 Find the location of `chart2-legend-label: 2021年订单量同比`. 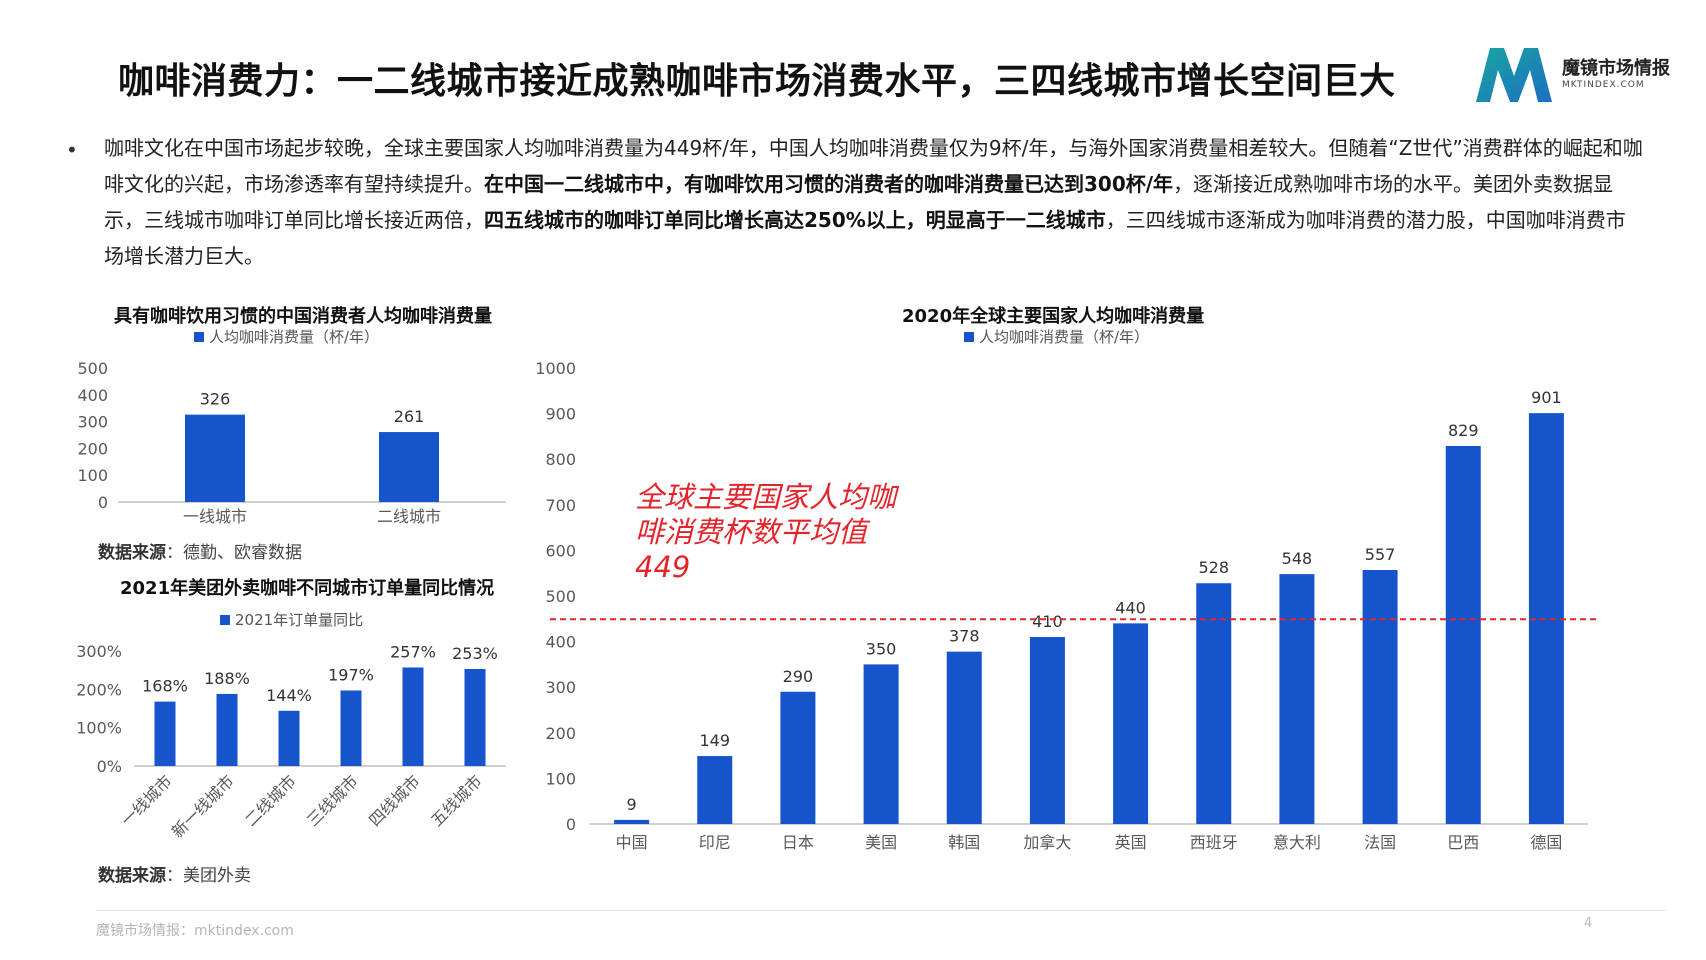

chart2-legend-label: 2021年订单量同比 is located at coordinates (299, 620).